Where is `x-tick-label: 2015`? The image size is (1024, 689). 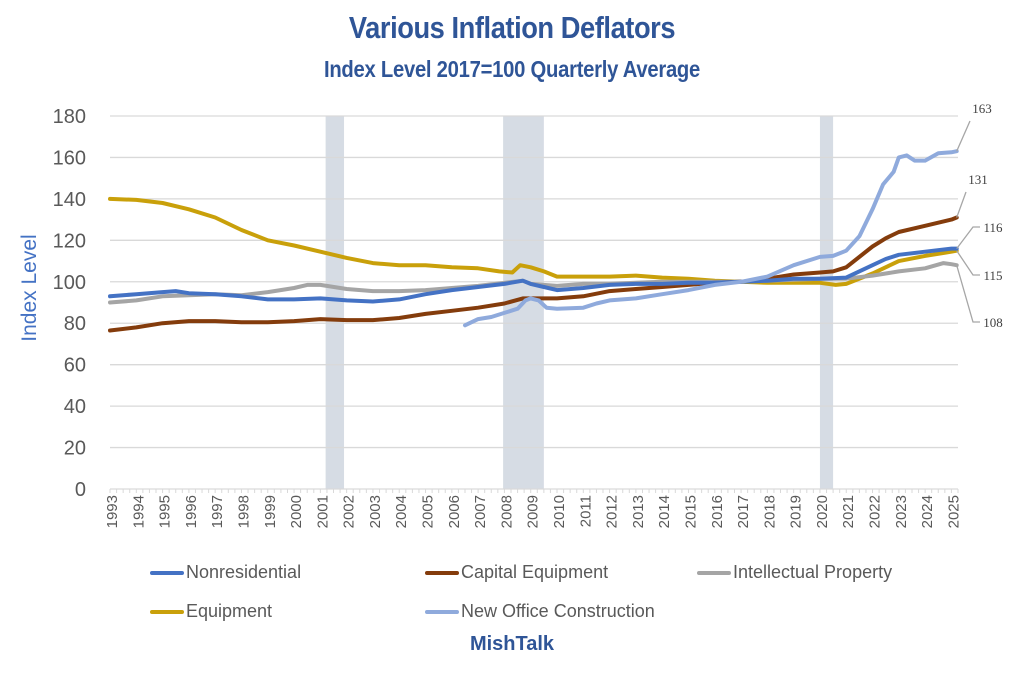 x-tick-label: 2015 is located at coordinates (690, 511).